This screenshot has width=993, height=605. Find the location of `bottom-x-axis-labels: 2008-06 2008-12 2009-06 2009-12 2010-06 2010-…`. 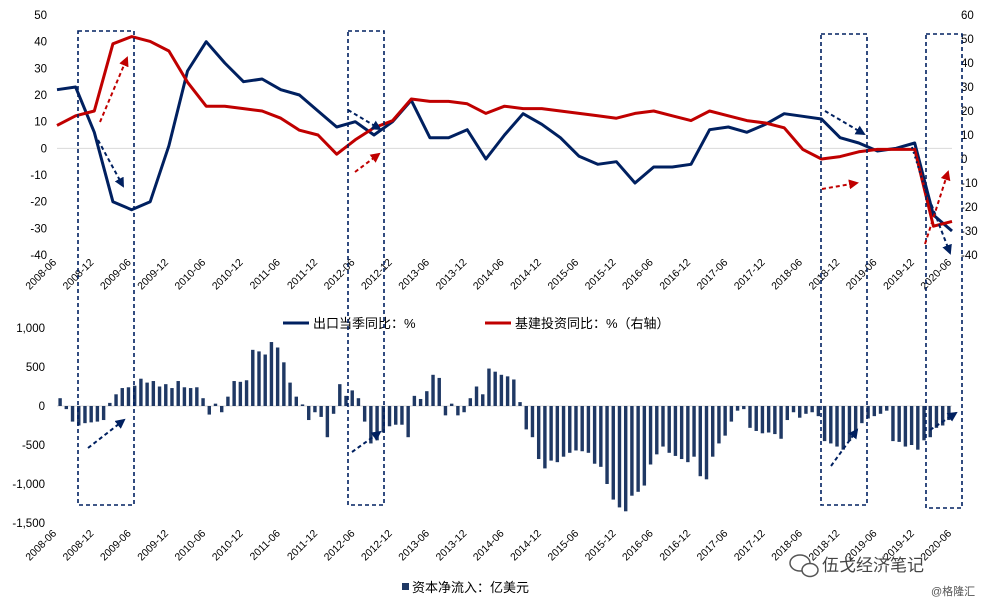

bottom-x-axis-labels: 2008-06 2008-12 2009-06 2009-12 2010-06 2010-… is located at coordinates (488, 546).